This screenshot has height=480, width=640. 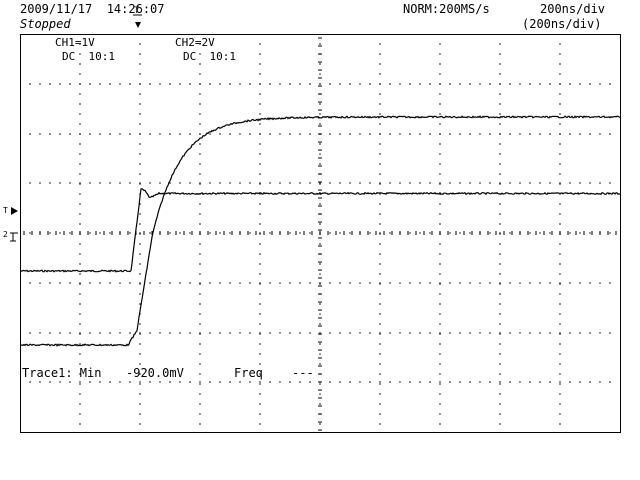 What do you see at coordinates (195, 42) in the screenshot?
I see `ch2-scale-label: CH2=2V` at bounding box center [195, 42].